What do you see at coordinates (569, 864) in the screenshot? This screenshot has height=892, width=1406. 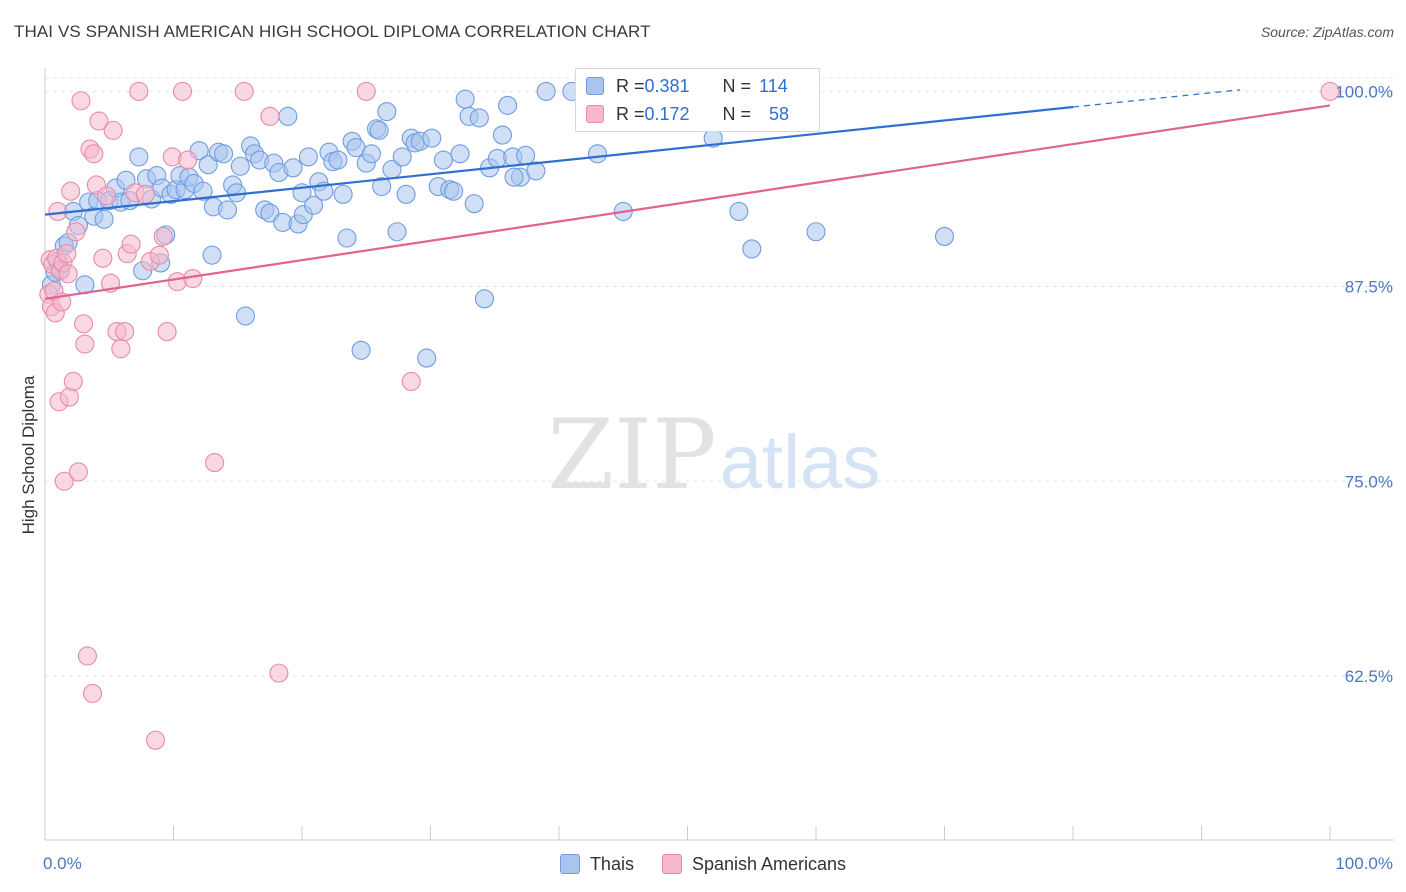 I see `thais-legend-swatch` at bounding box center [569, 864].